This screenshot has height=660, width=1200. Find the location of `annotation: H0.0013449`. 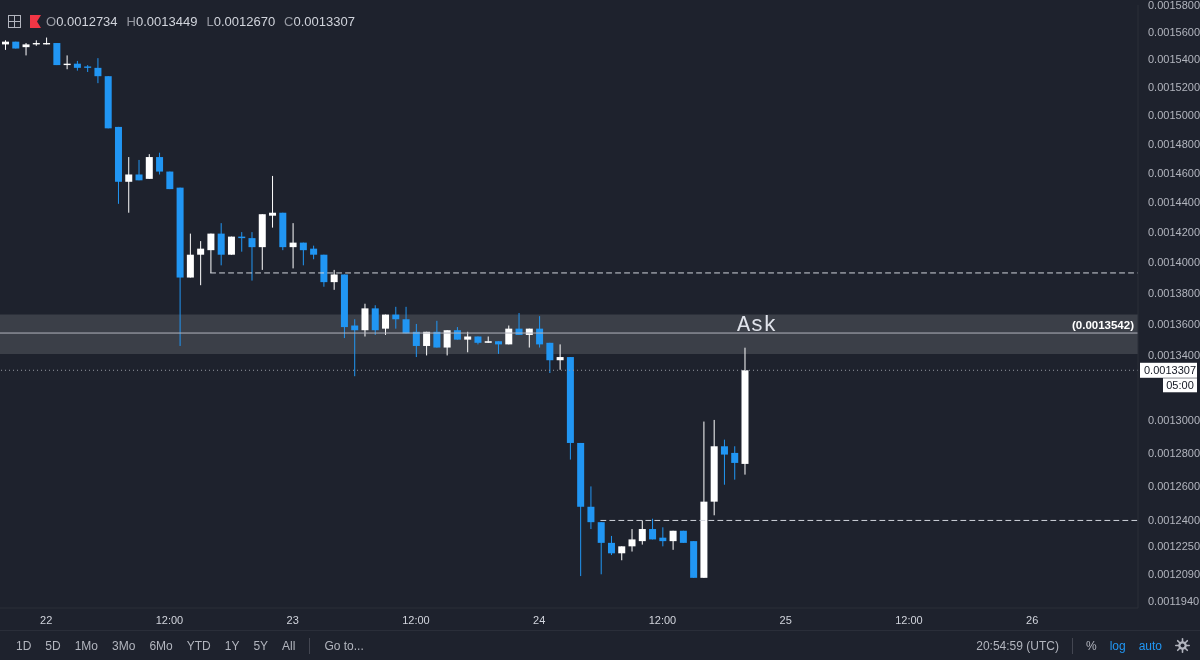

annotation: H0.0013449 is located at coordinates (162, 21).